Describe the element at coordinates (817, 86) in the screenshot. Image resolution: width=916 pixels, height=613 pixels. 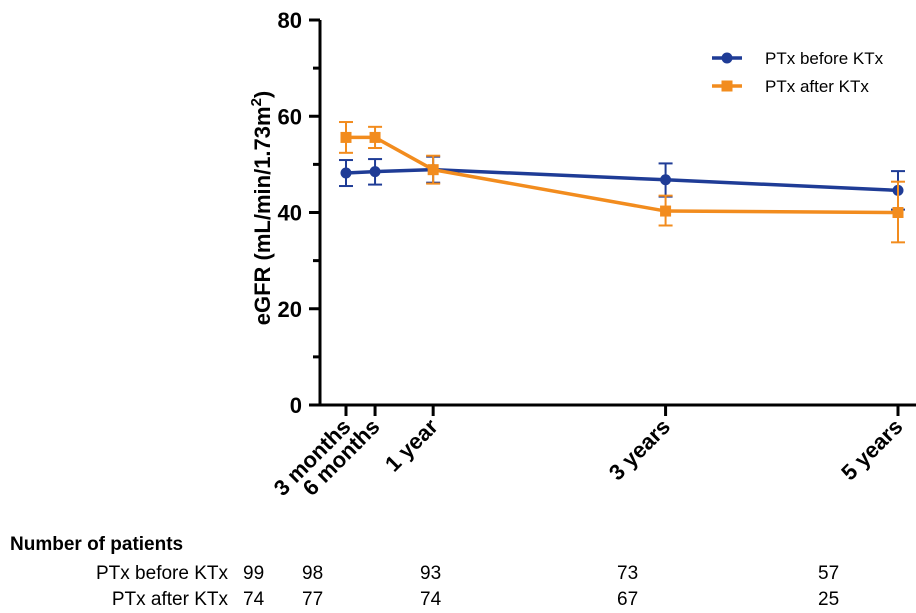
I see `legend-label: PTx after KTx` at that location.